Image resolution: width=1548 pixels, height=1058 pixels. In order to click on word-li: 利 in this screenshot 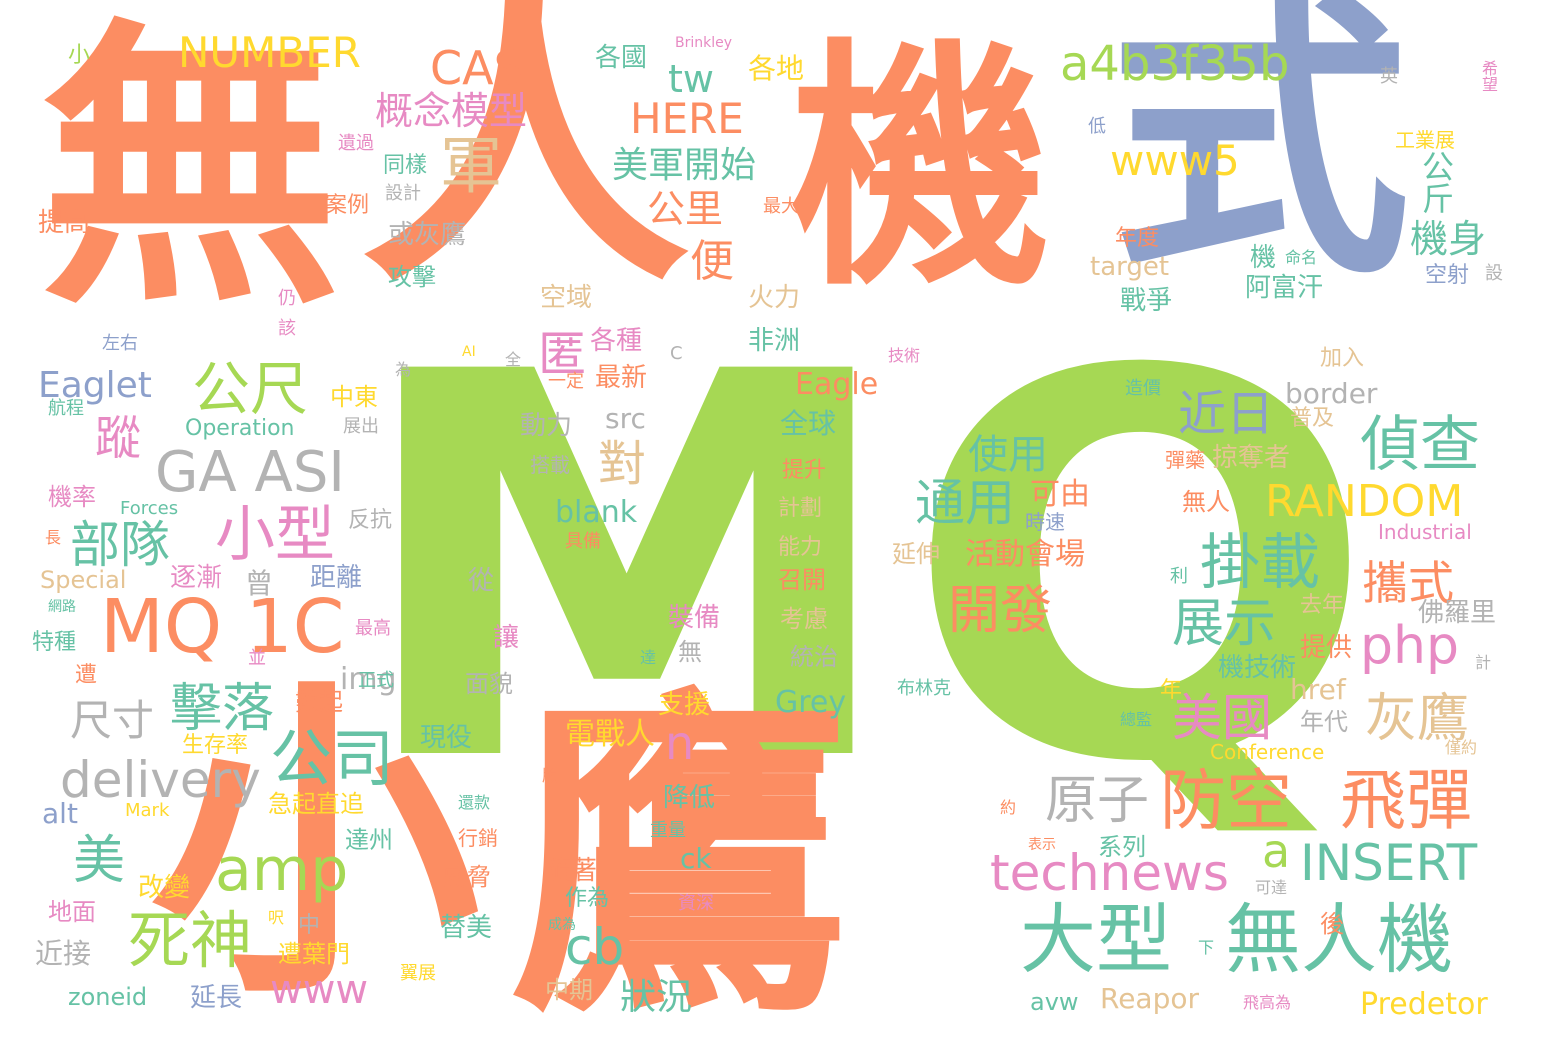, I will do `click(1179, 576)`.